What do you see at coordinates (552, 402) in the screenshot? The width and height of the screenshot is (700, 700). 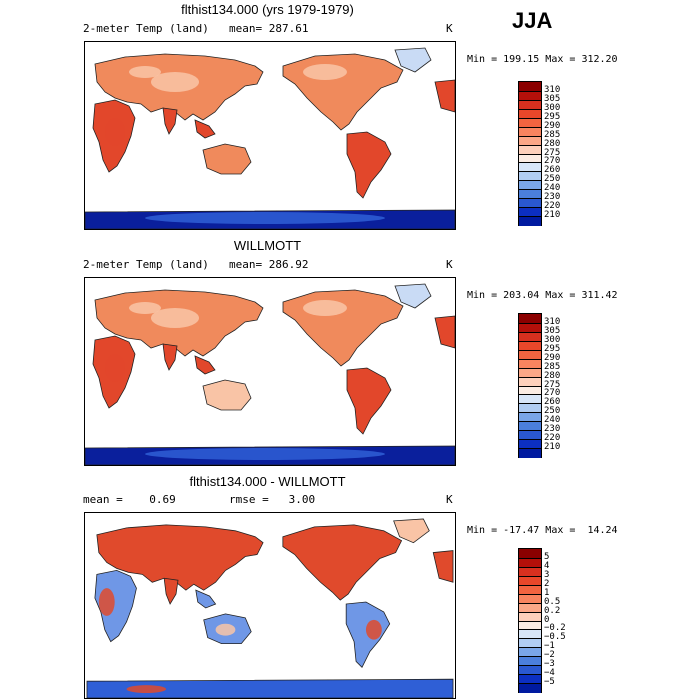 I see `colorbar-tick-label: 260` at bounding box center [552, 402].